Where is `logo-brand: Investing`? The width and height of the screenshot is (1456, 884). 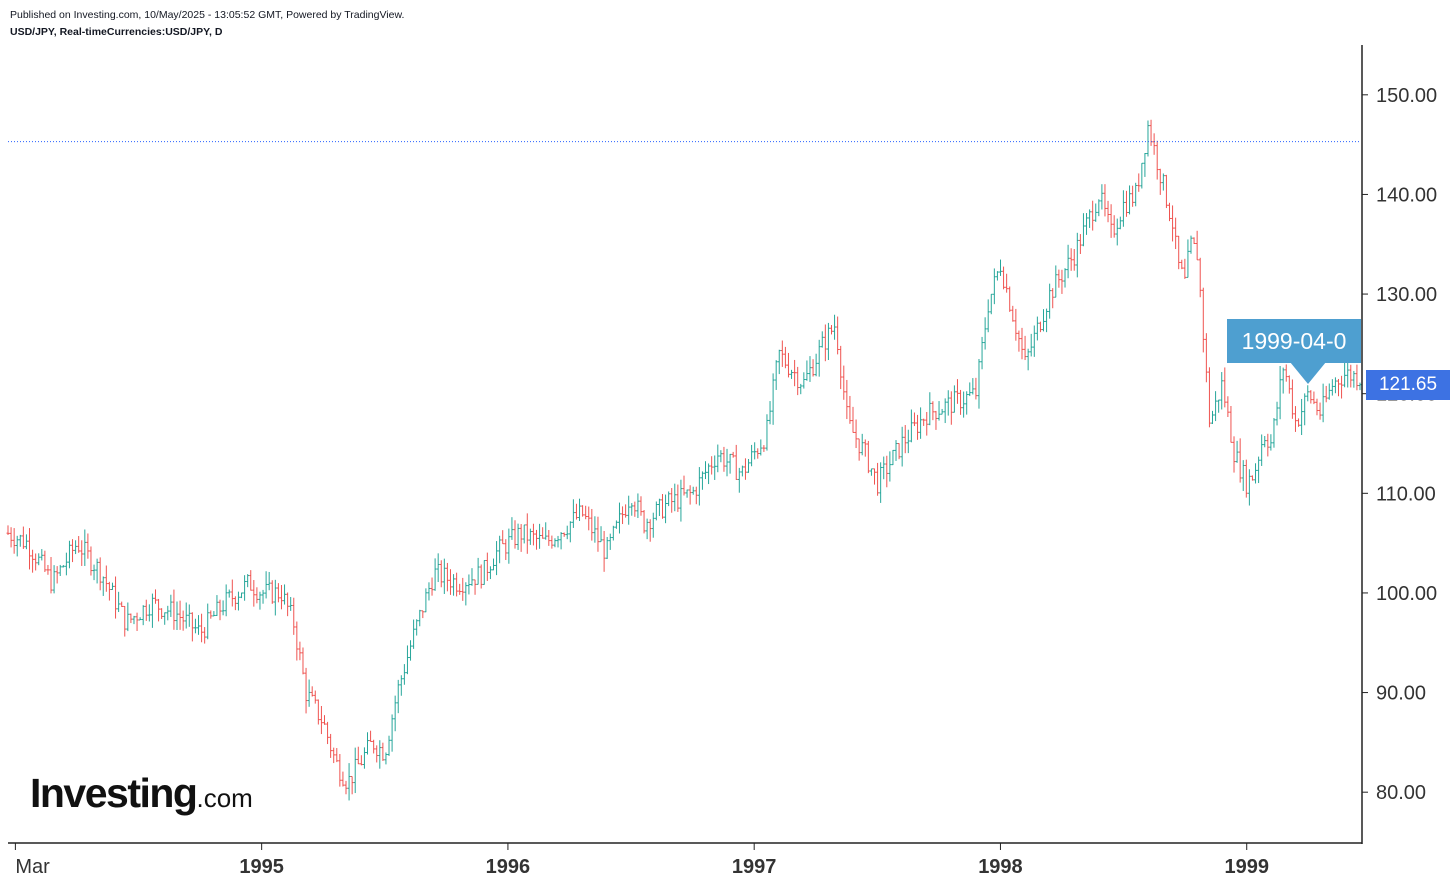
logo-brand: Investing is located at coordinates (114, 793).